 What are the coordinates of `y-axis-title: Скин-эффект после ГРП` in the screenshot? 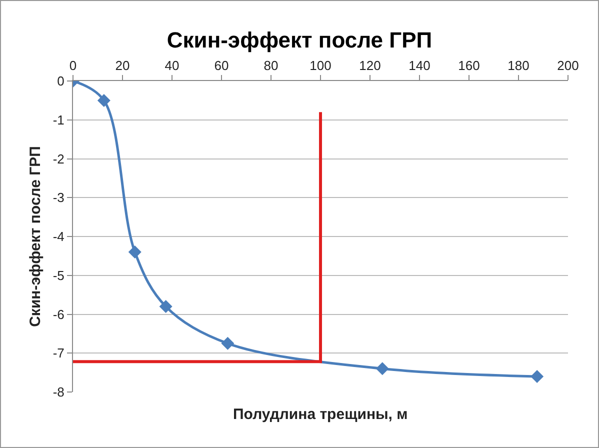 It's located at (35, 236).